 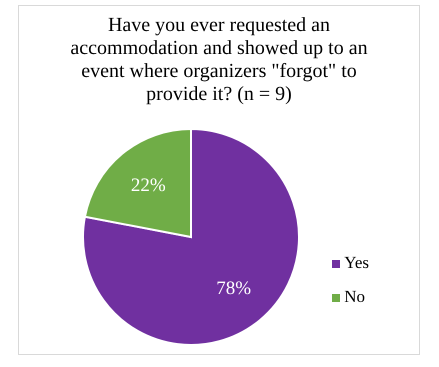 I want to click on data-label: 78%, so click(x=234, y=289).